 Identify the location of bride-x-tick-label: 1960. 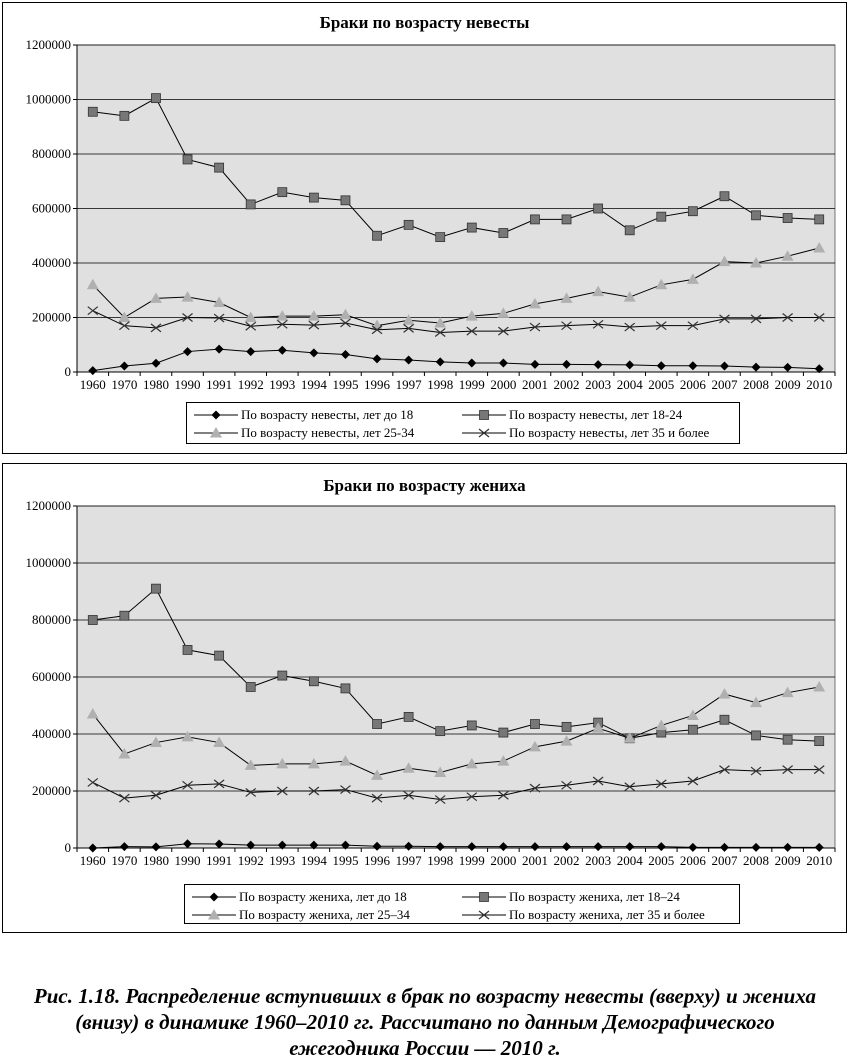
(93, 384).